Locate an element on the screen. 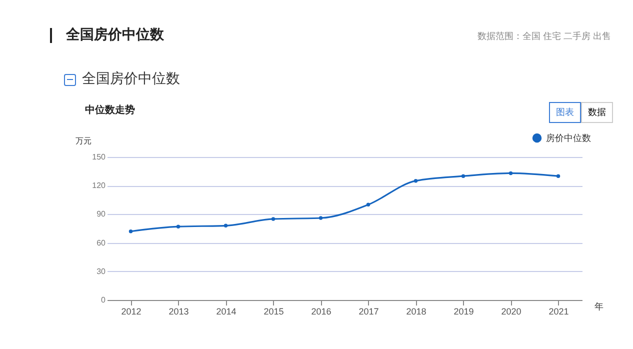 This screenshot has height=349, width=633. text: 中位数走势 is located at coordinates (110, 110).